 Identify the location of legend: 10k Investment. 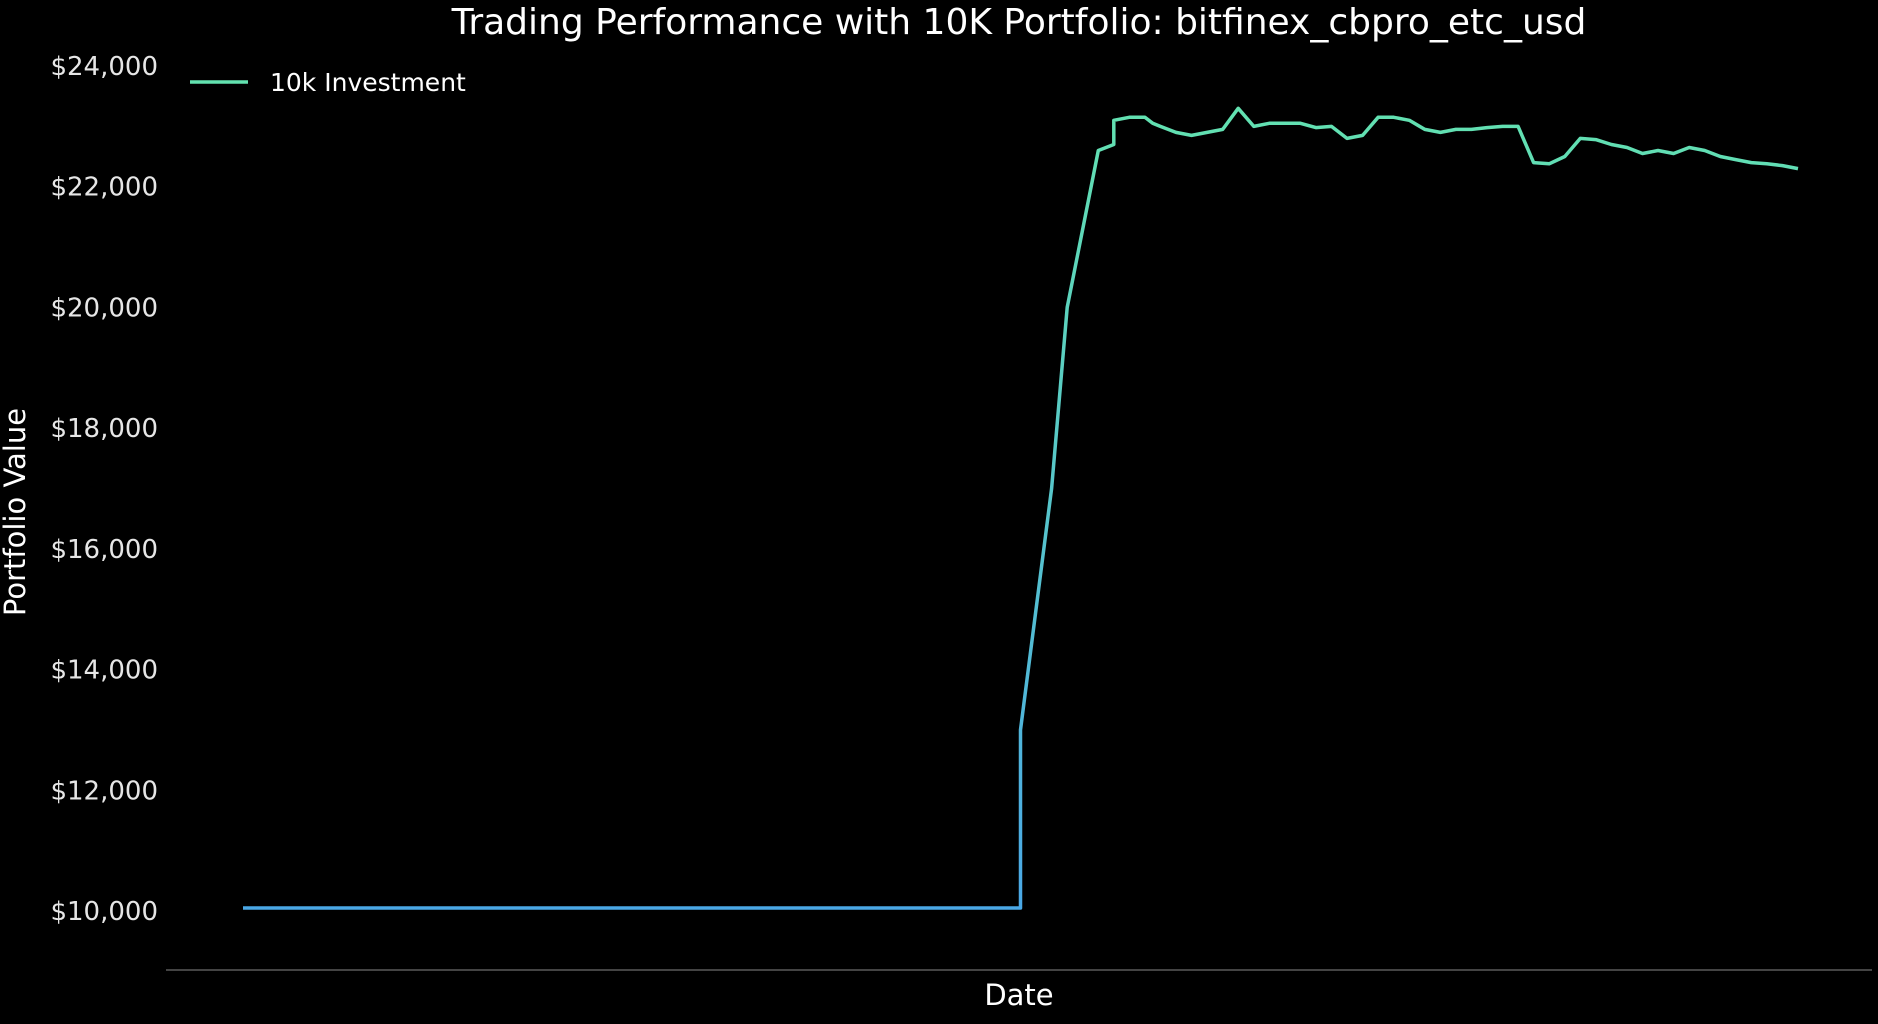
(328, 82).